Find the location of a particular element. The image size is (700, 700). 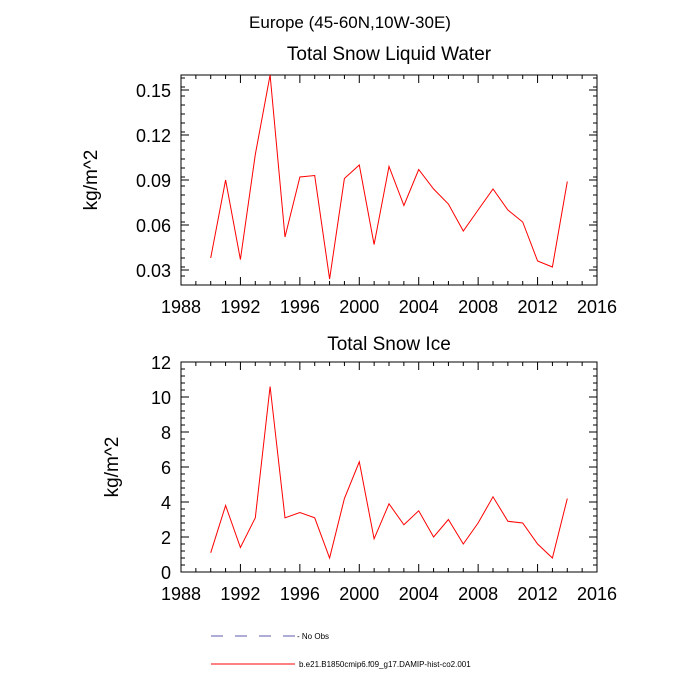

series-line is located at coordinates (389, 473).